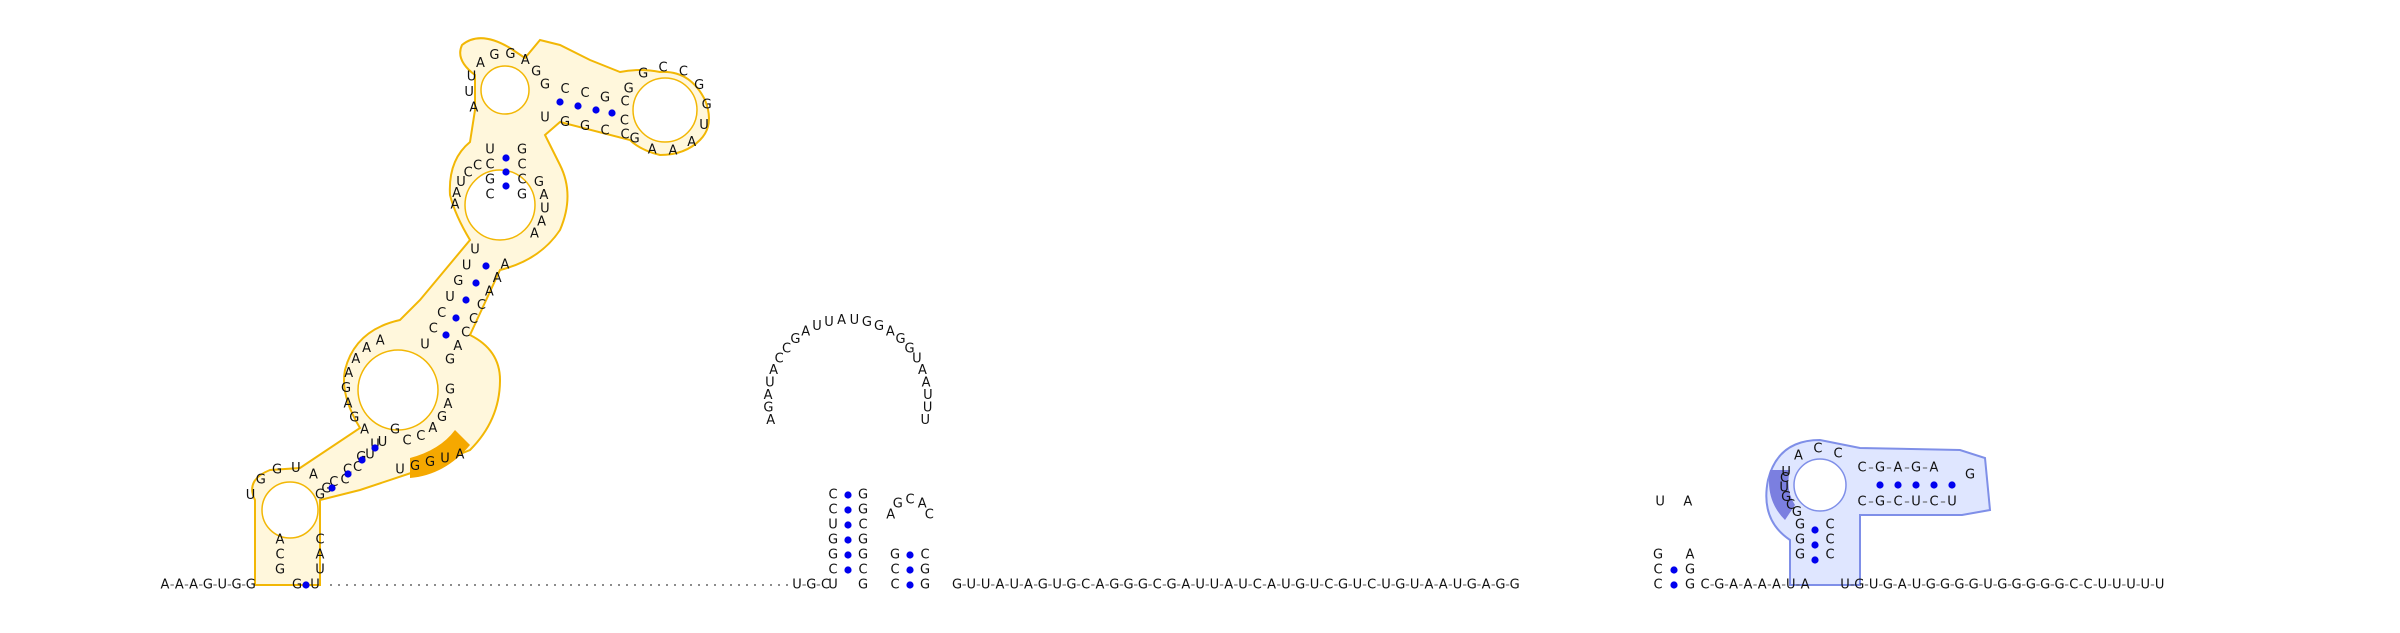 Image resolution: width=2400 pixels, height=633 pixels. Describe the element at coordinates (1690, 555) in the screenshot. I see `hairpin3-stem-base: A` at that location.